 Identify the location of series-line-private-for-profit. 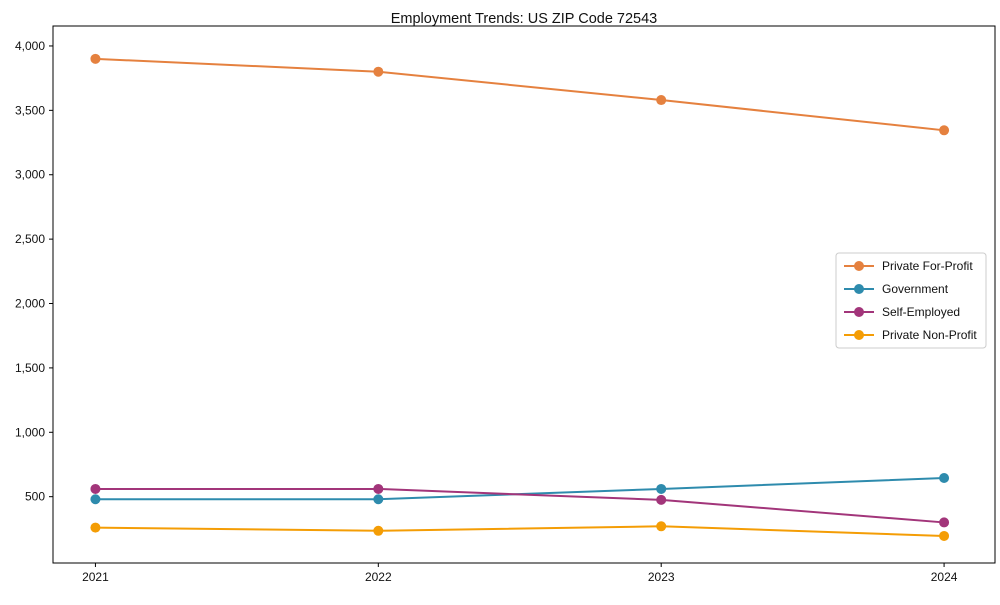
(520, 94).